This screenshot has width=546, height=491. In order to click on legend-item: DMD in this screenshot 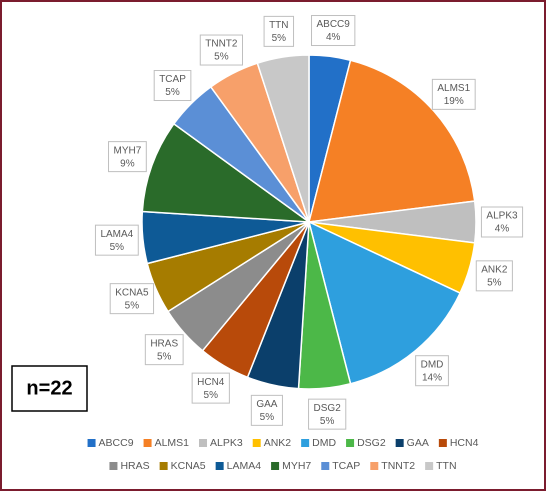, I will do `click(318, 443)`.